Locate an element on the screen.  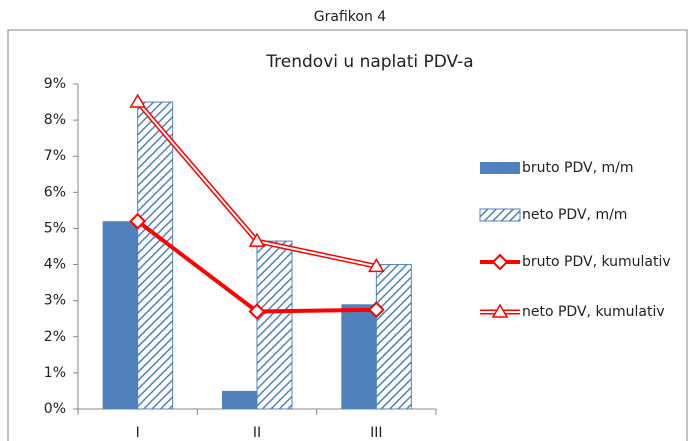
legend-label: bruto PDV, kumulativ is located at coordinates (596, 262).